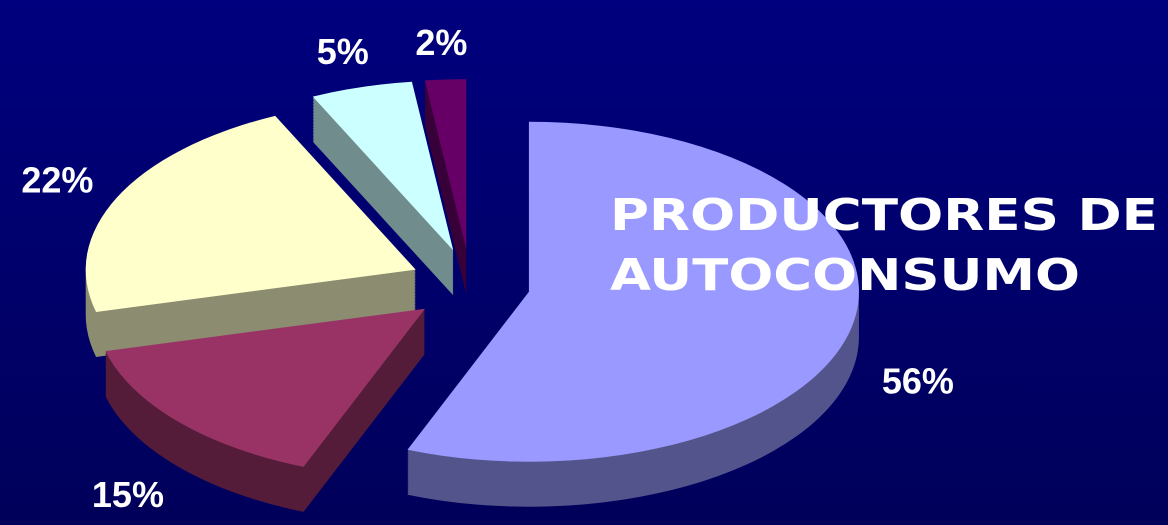 Image resolution: width=1168 pixels, height=525 pixels. I want to click on data-label: 15%, so click(128, 494).